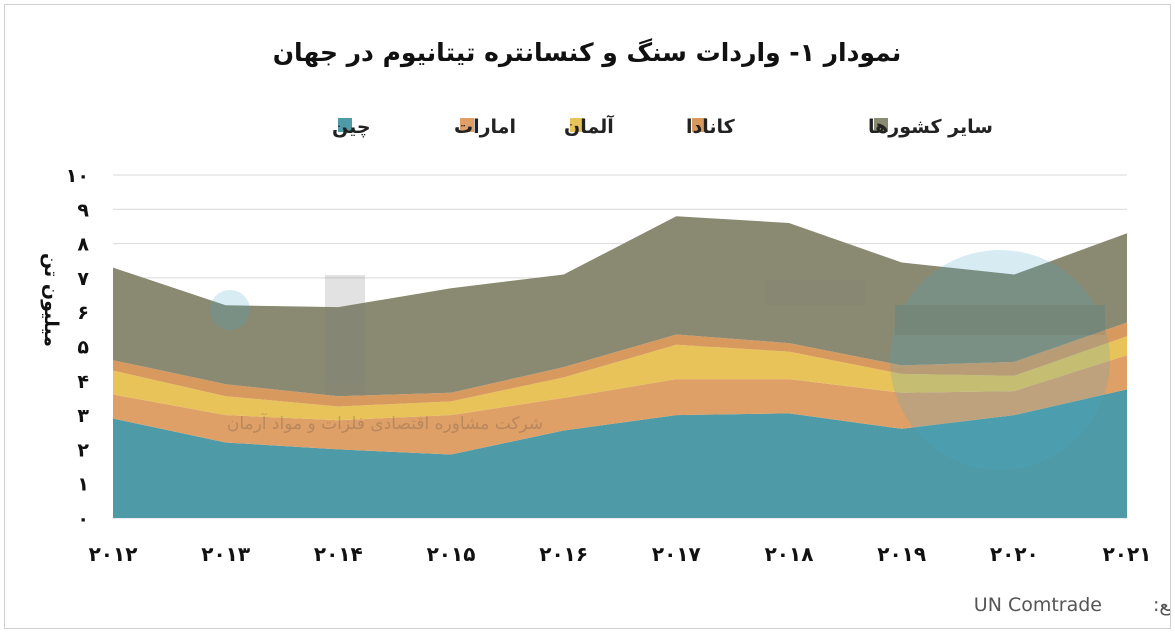 The width and height of the screenshot is (1175, 633). I want to click on x-tick-label: ۲۰۱۳, so click(225, 554).